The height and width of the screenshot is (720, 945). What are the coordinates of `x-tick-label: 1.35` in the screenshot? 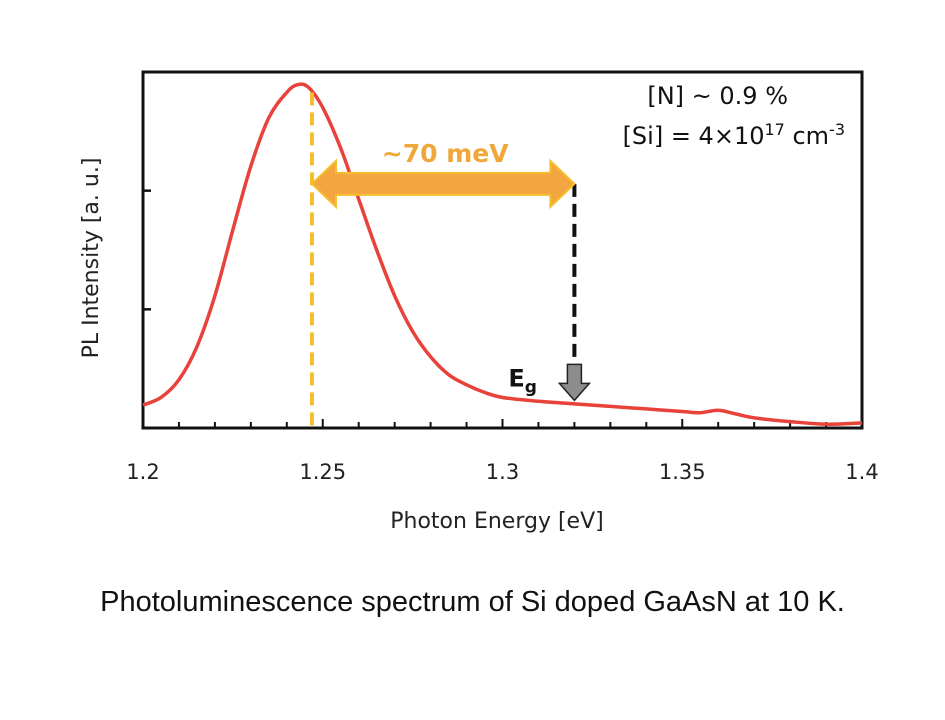 It's located at (682, 472).